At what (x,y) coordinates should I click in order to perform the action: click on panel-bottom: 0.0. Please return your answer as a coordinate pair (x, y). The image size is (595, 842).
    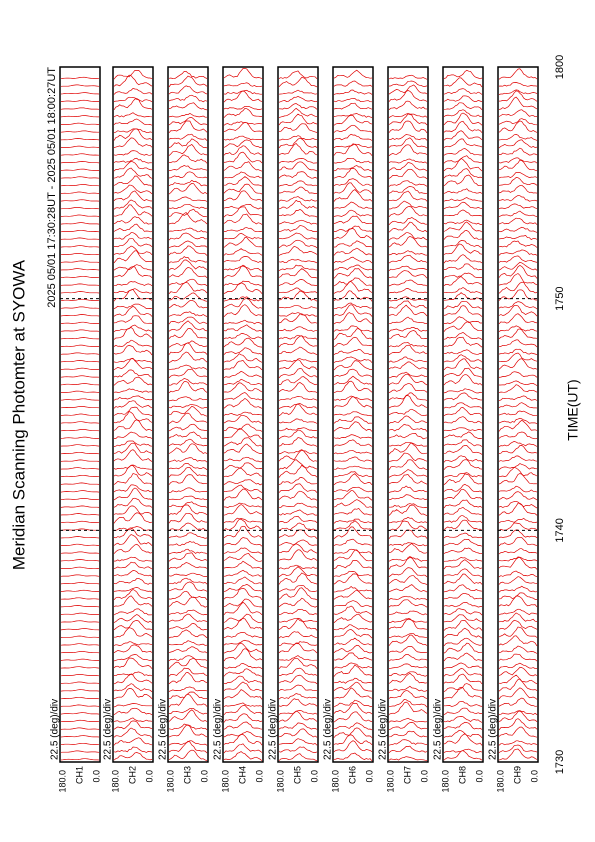
    Looking at the image, I should click on (204, 776).